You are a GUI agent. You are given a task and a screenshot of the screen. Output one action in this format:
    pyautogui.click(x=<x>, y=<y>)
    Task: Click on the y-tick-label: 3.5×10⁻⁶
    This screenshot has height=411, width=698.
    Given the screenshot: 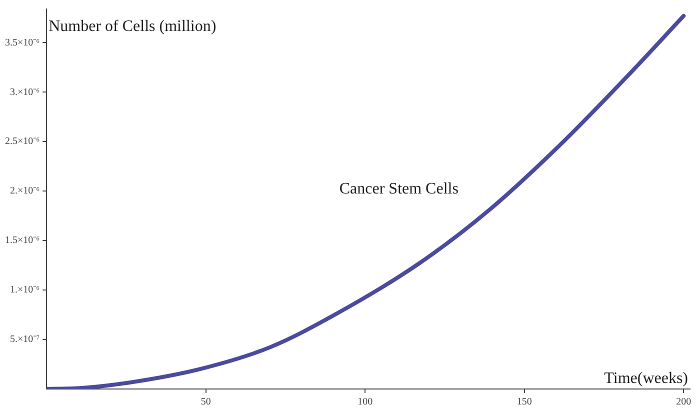 What is the action you would take?
    pyautogui.click(x=22, y=42)
    